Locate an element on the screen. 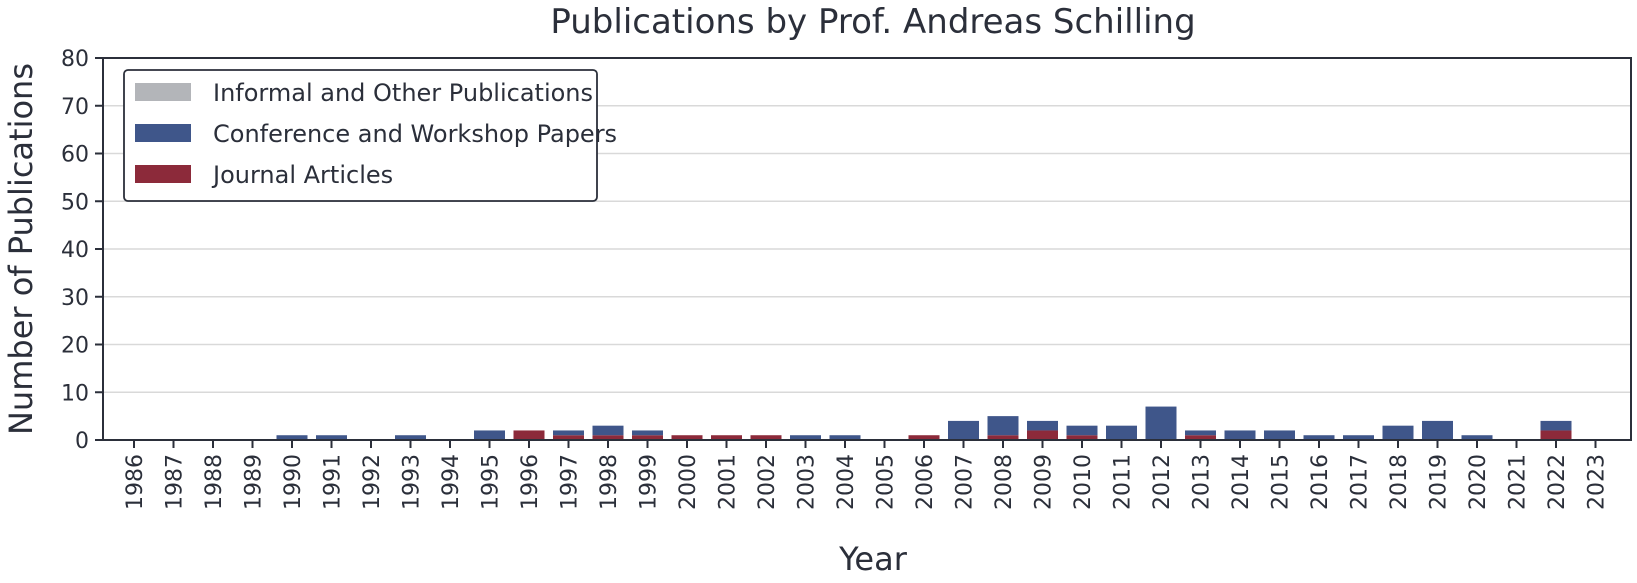  chart-title: Publications by Prof. Andreas Schilling is located at coordinates (872, 22).